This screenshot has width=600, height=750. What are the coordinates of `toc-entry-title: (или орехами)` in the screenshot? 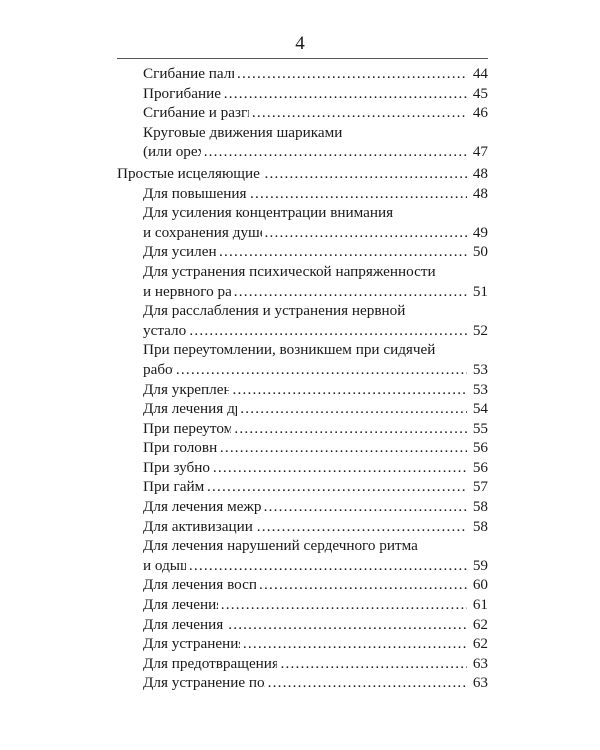 It's located at (172, 152).